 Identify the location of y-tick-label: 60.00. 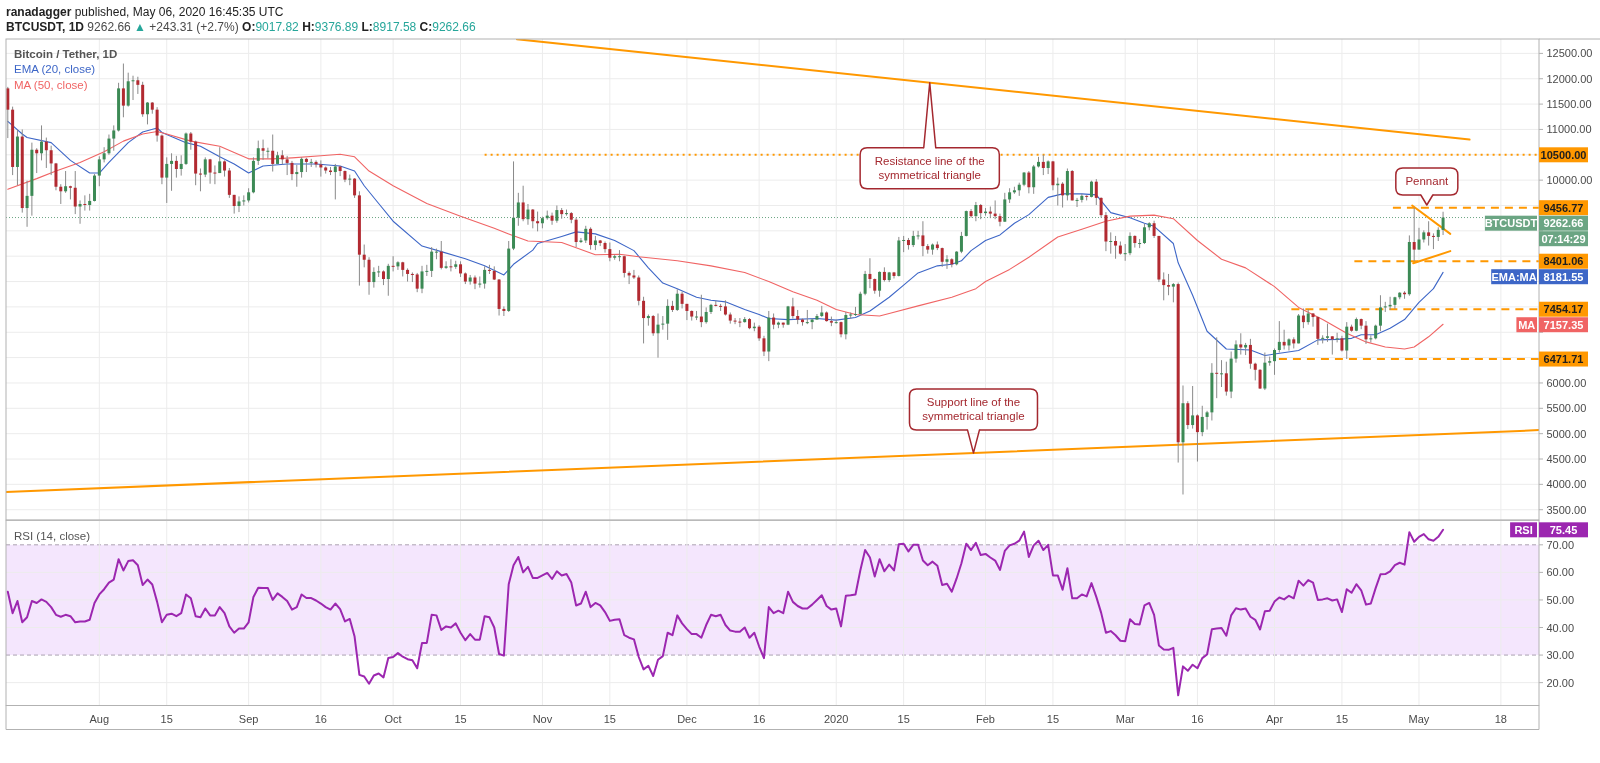
(1560, 572).